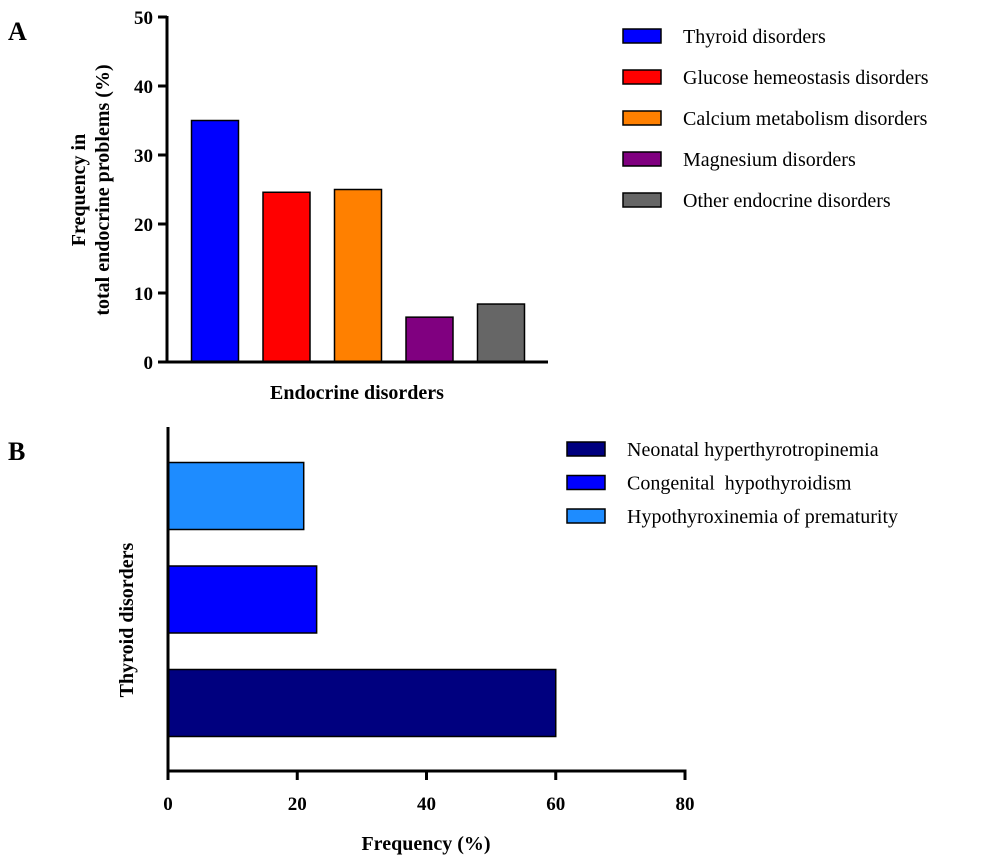  Describe the element at coordinates (17, 31) in the screenshot. I see `panel-a-letter: A` at that location.